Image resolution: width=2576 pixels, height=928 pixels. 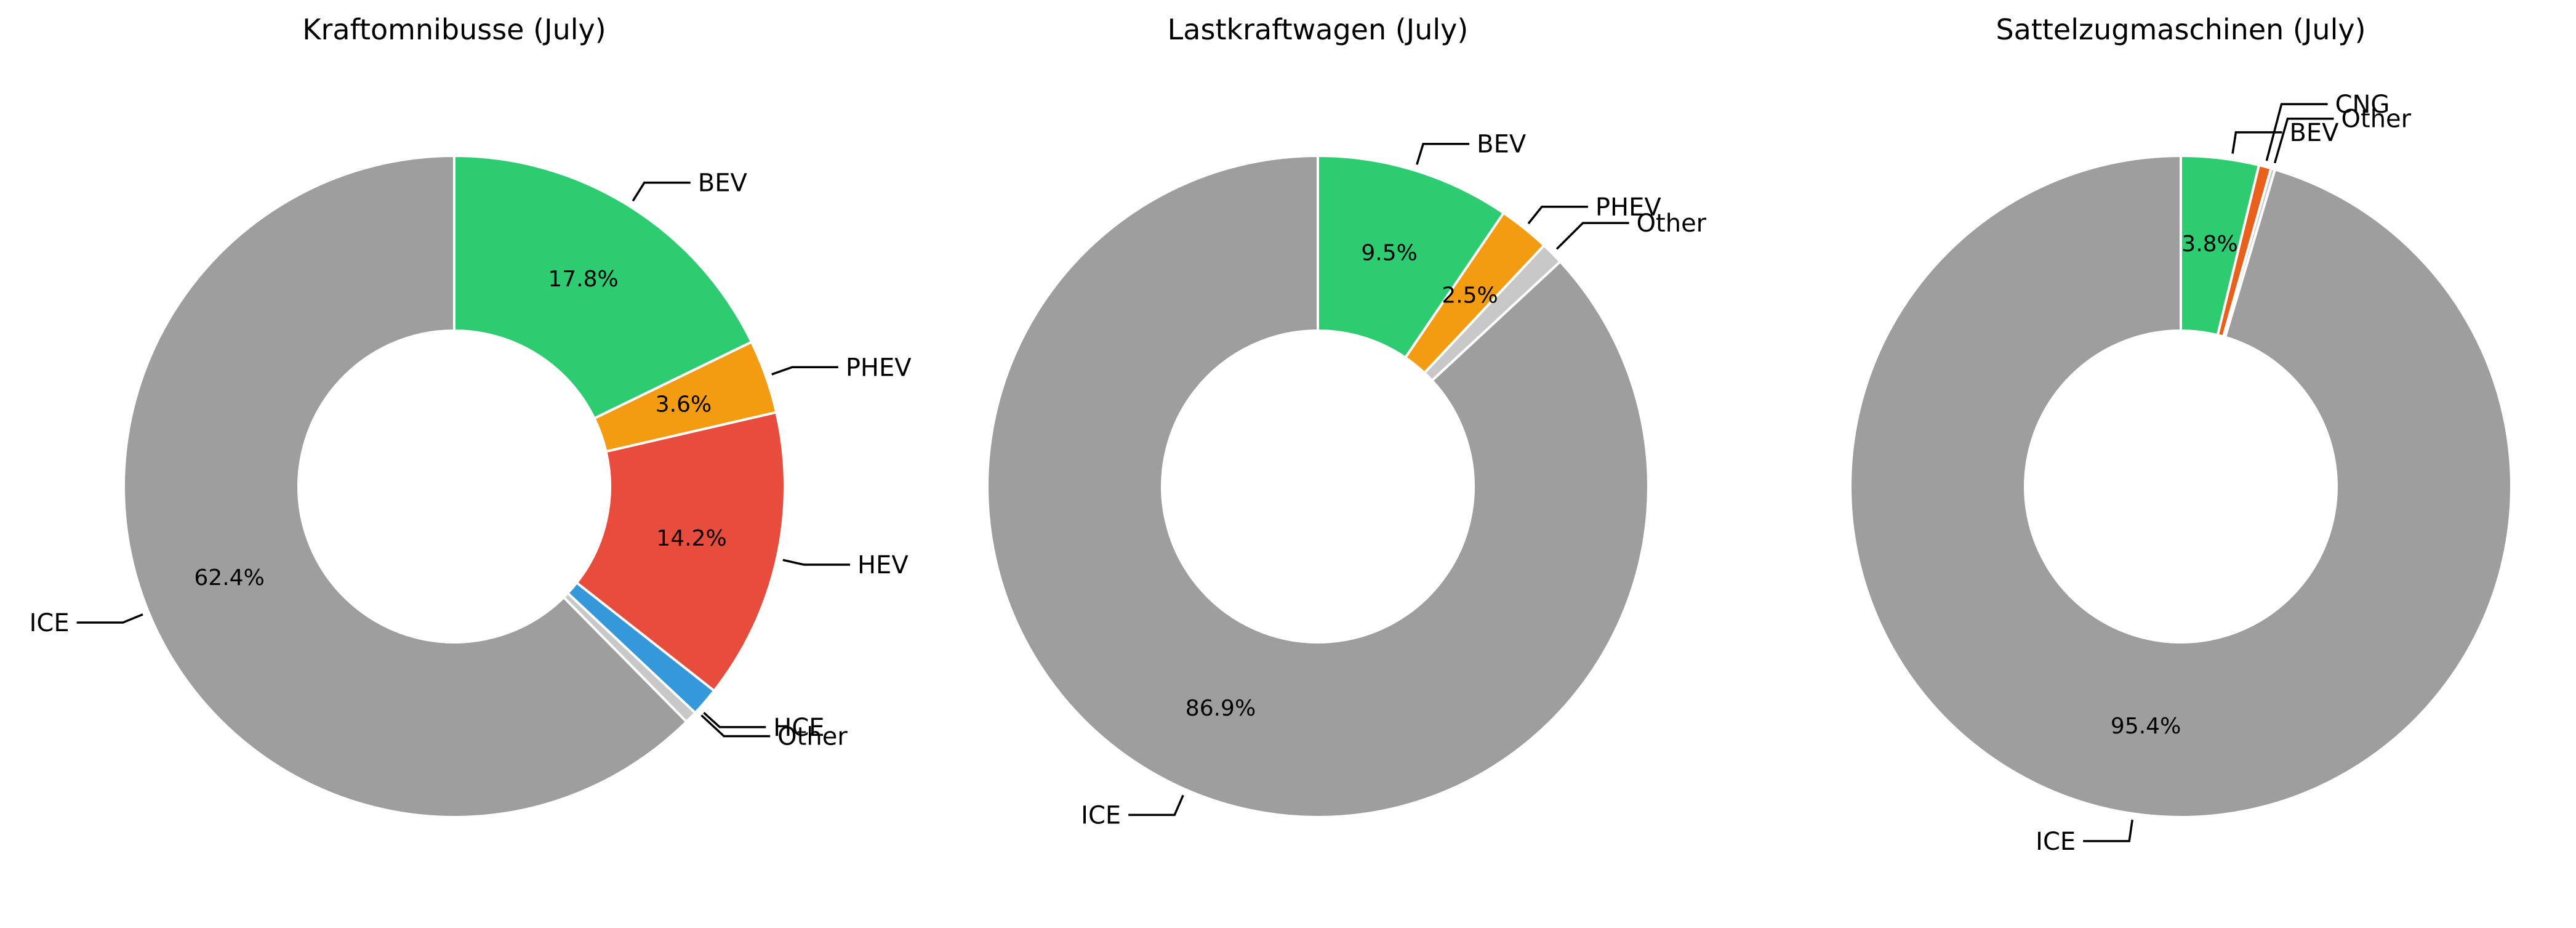 What do you see at coordinates (684, 405) in the screenshot?
I see `pct-label-phev: 3.6%` at bounding box center [684, 405].